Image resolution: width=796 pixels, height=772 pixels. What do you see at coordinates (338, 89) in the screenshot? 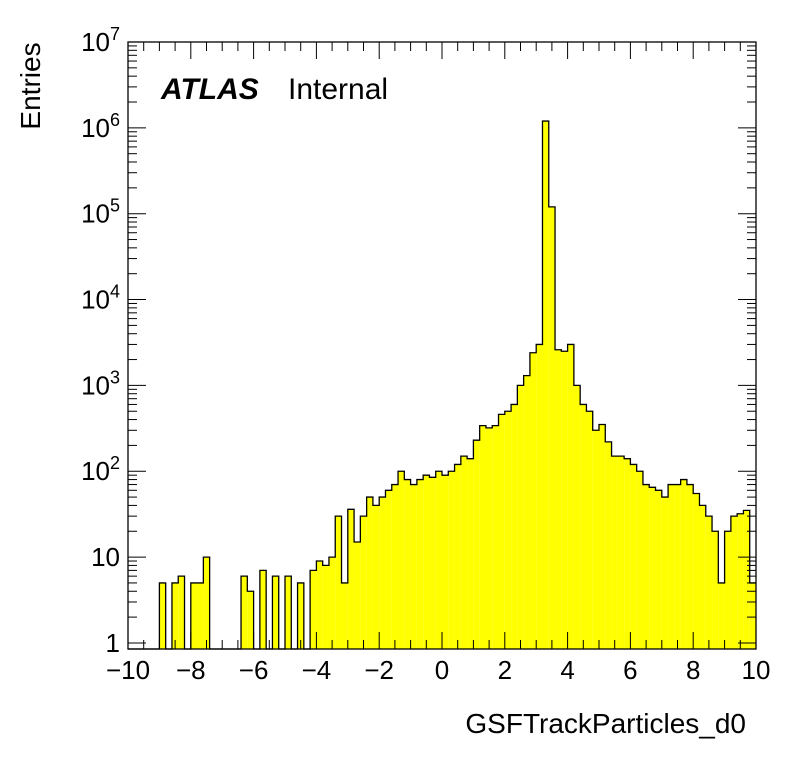
I see `internal-label: Internal` at bounding box center [338, 89].